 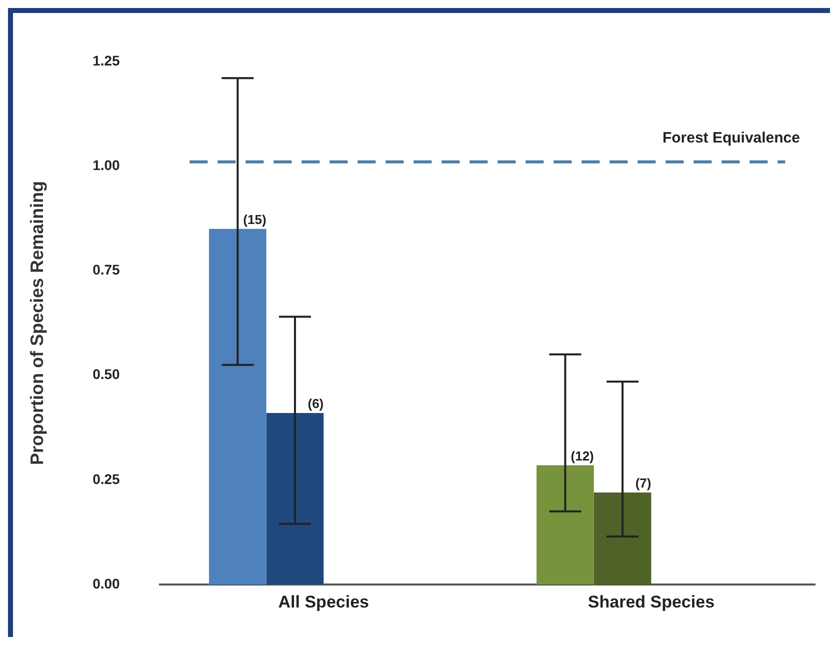 I want to click on annotation: (6), so click(x=316, y=404).